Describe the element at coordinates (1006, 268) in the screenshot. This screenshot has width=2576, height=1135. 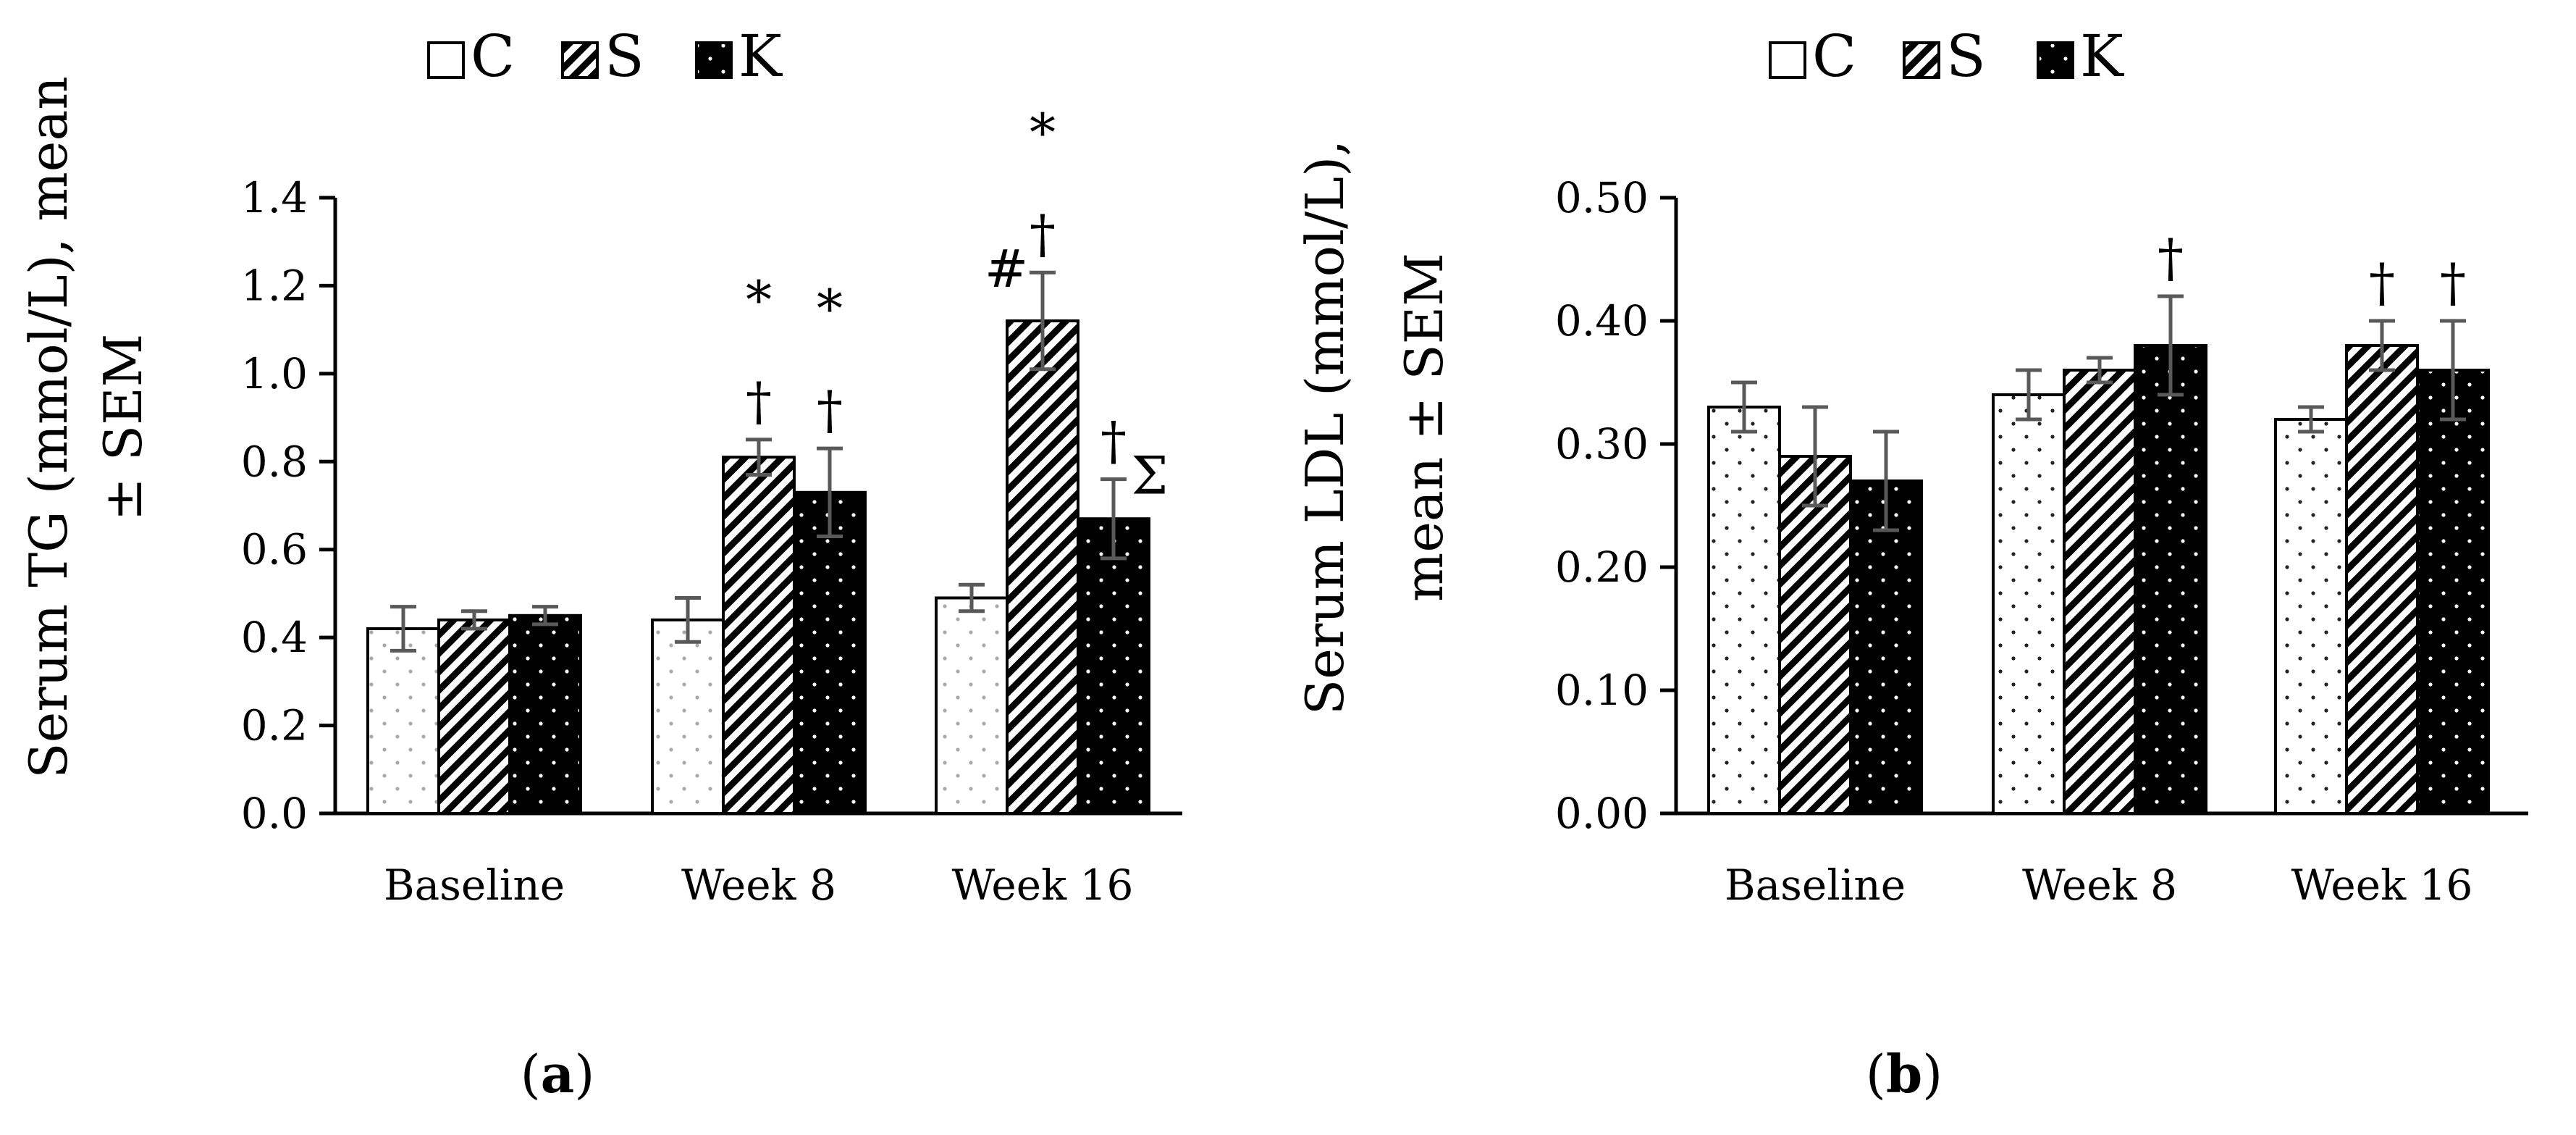
I see `significance-mark: #` at that location.